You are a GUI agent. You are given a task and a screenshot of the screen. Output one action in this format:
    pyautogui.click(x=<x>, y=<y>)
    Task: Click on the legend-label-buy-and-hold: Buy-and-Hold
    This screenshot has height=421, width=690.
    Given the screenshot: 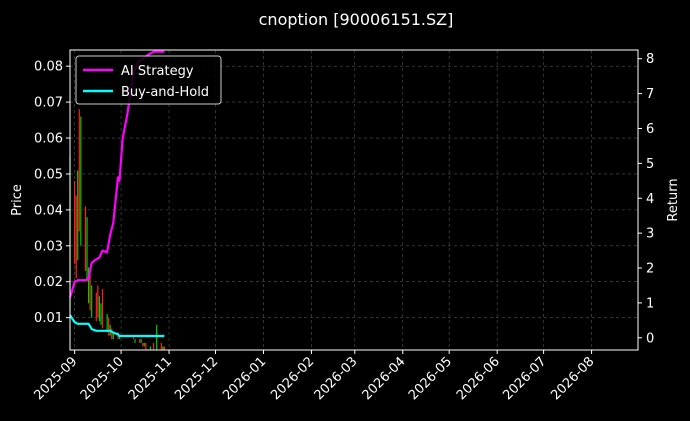 What is the action you would take?
    pyautogui.click(x=165, y=92)
    